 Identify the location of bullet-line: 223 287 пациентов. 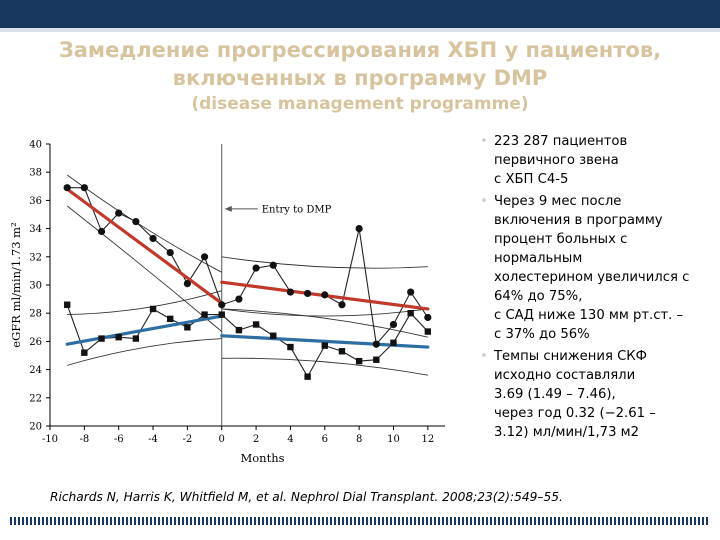
(561, 141).